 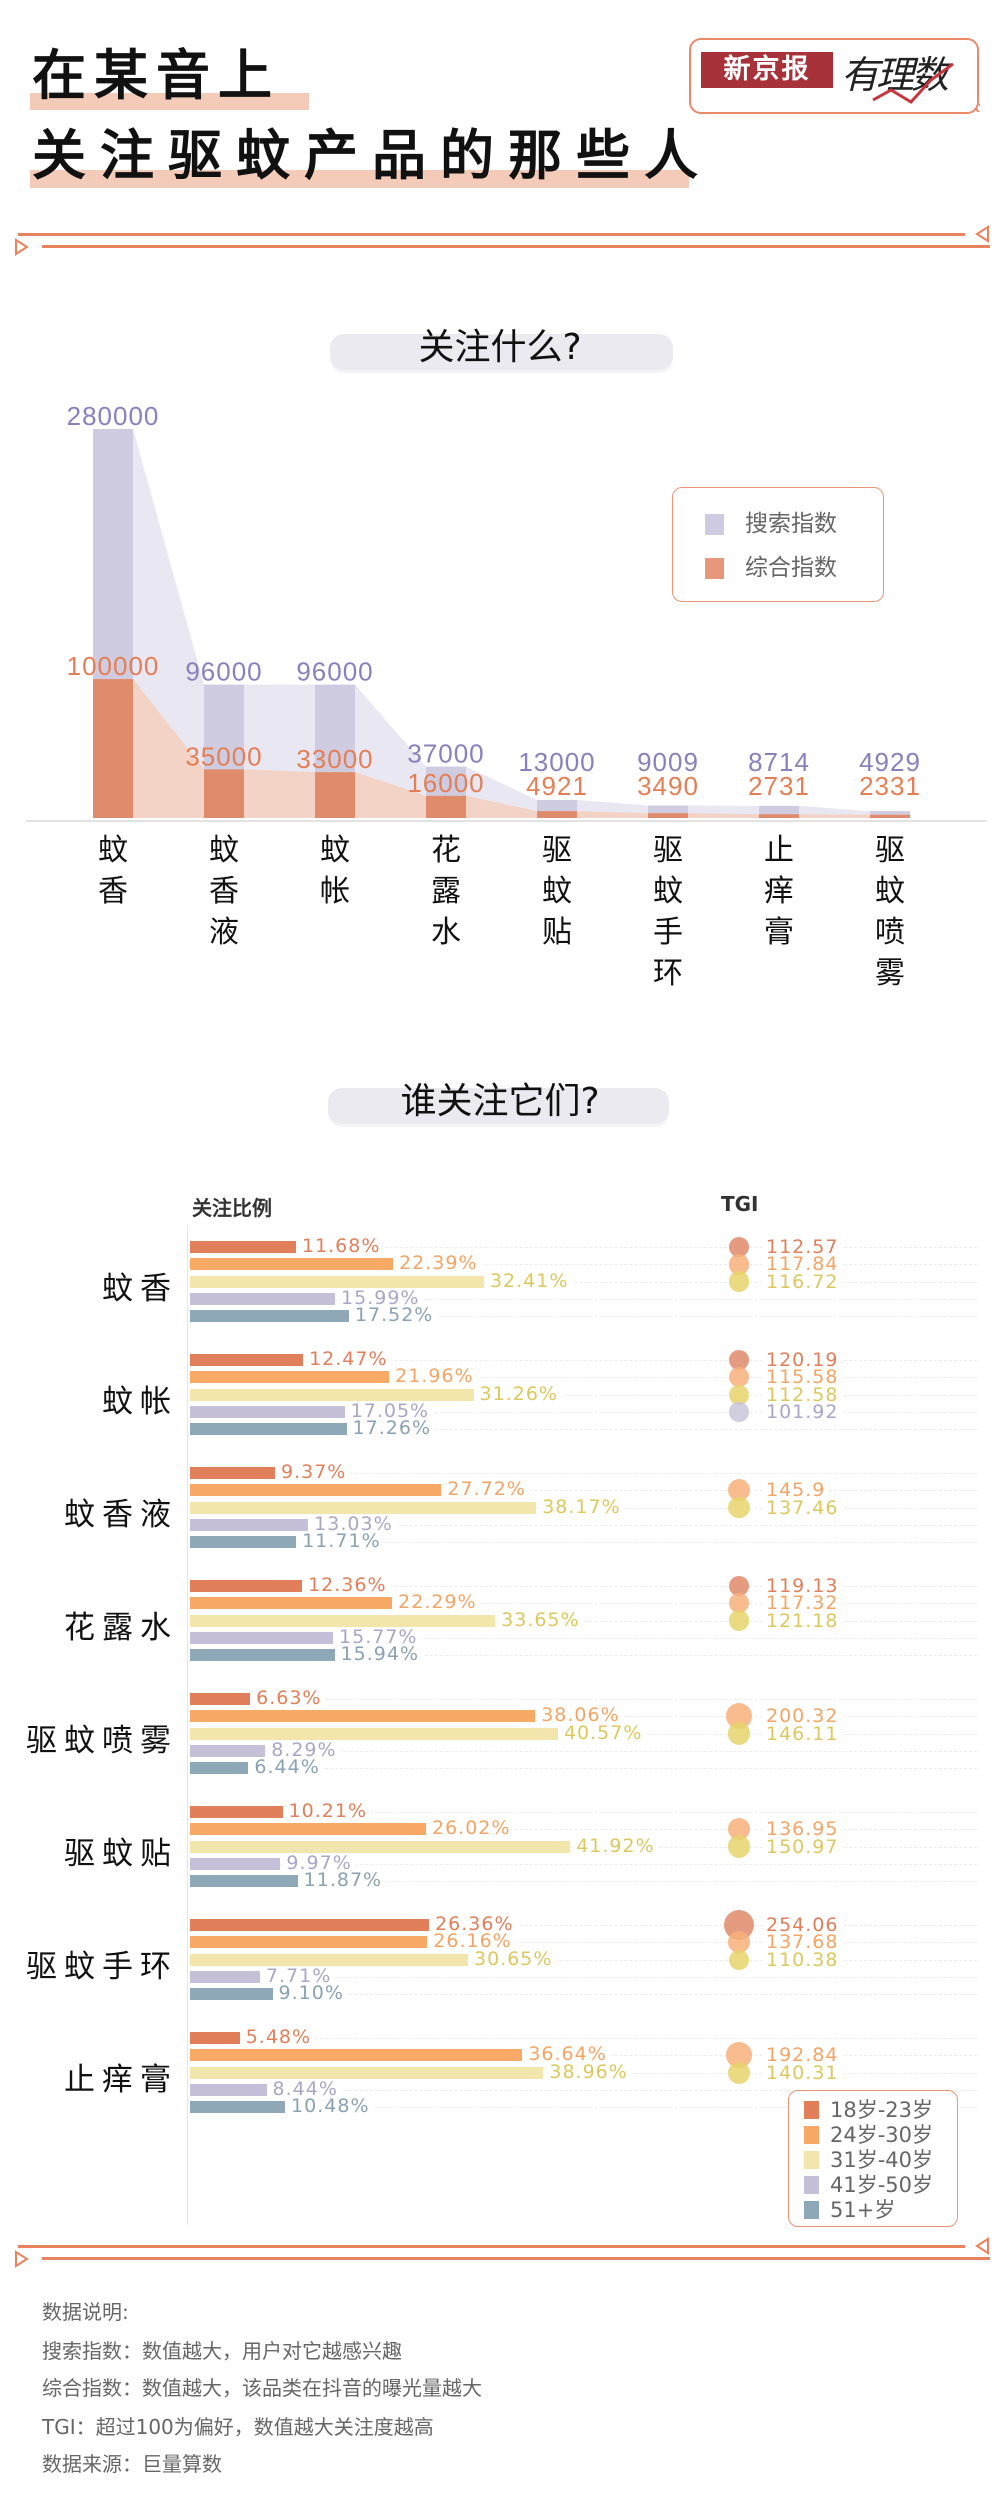 I want to click on x-axis-label: 蚊香液, so click(x=224, y=891).